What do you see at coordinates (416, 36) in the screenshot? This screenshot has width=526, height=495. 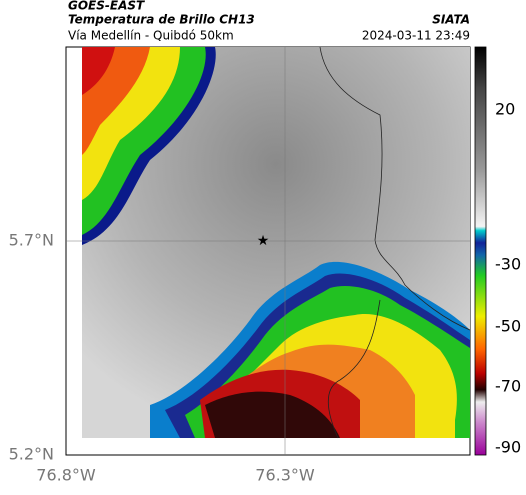 I see `timestamp: 2024-03-11 23:49` at bounding box center [416, 36].